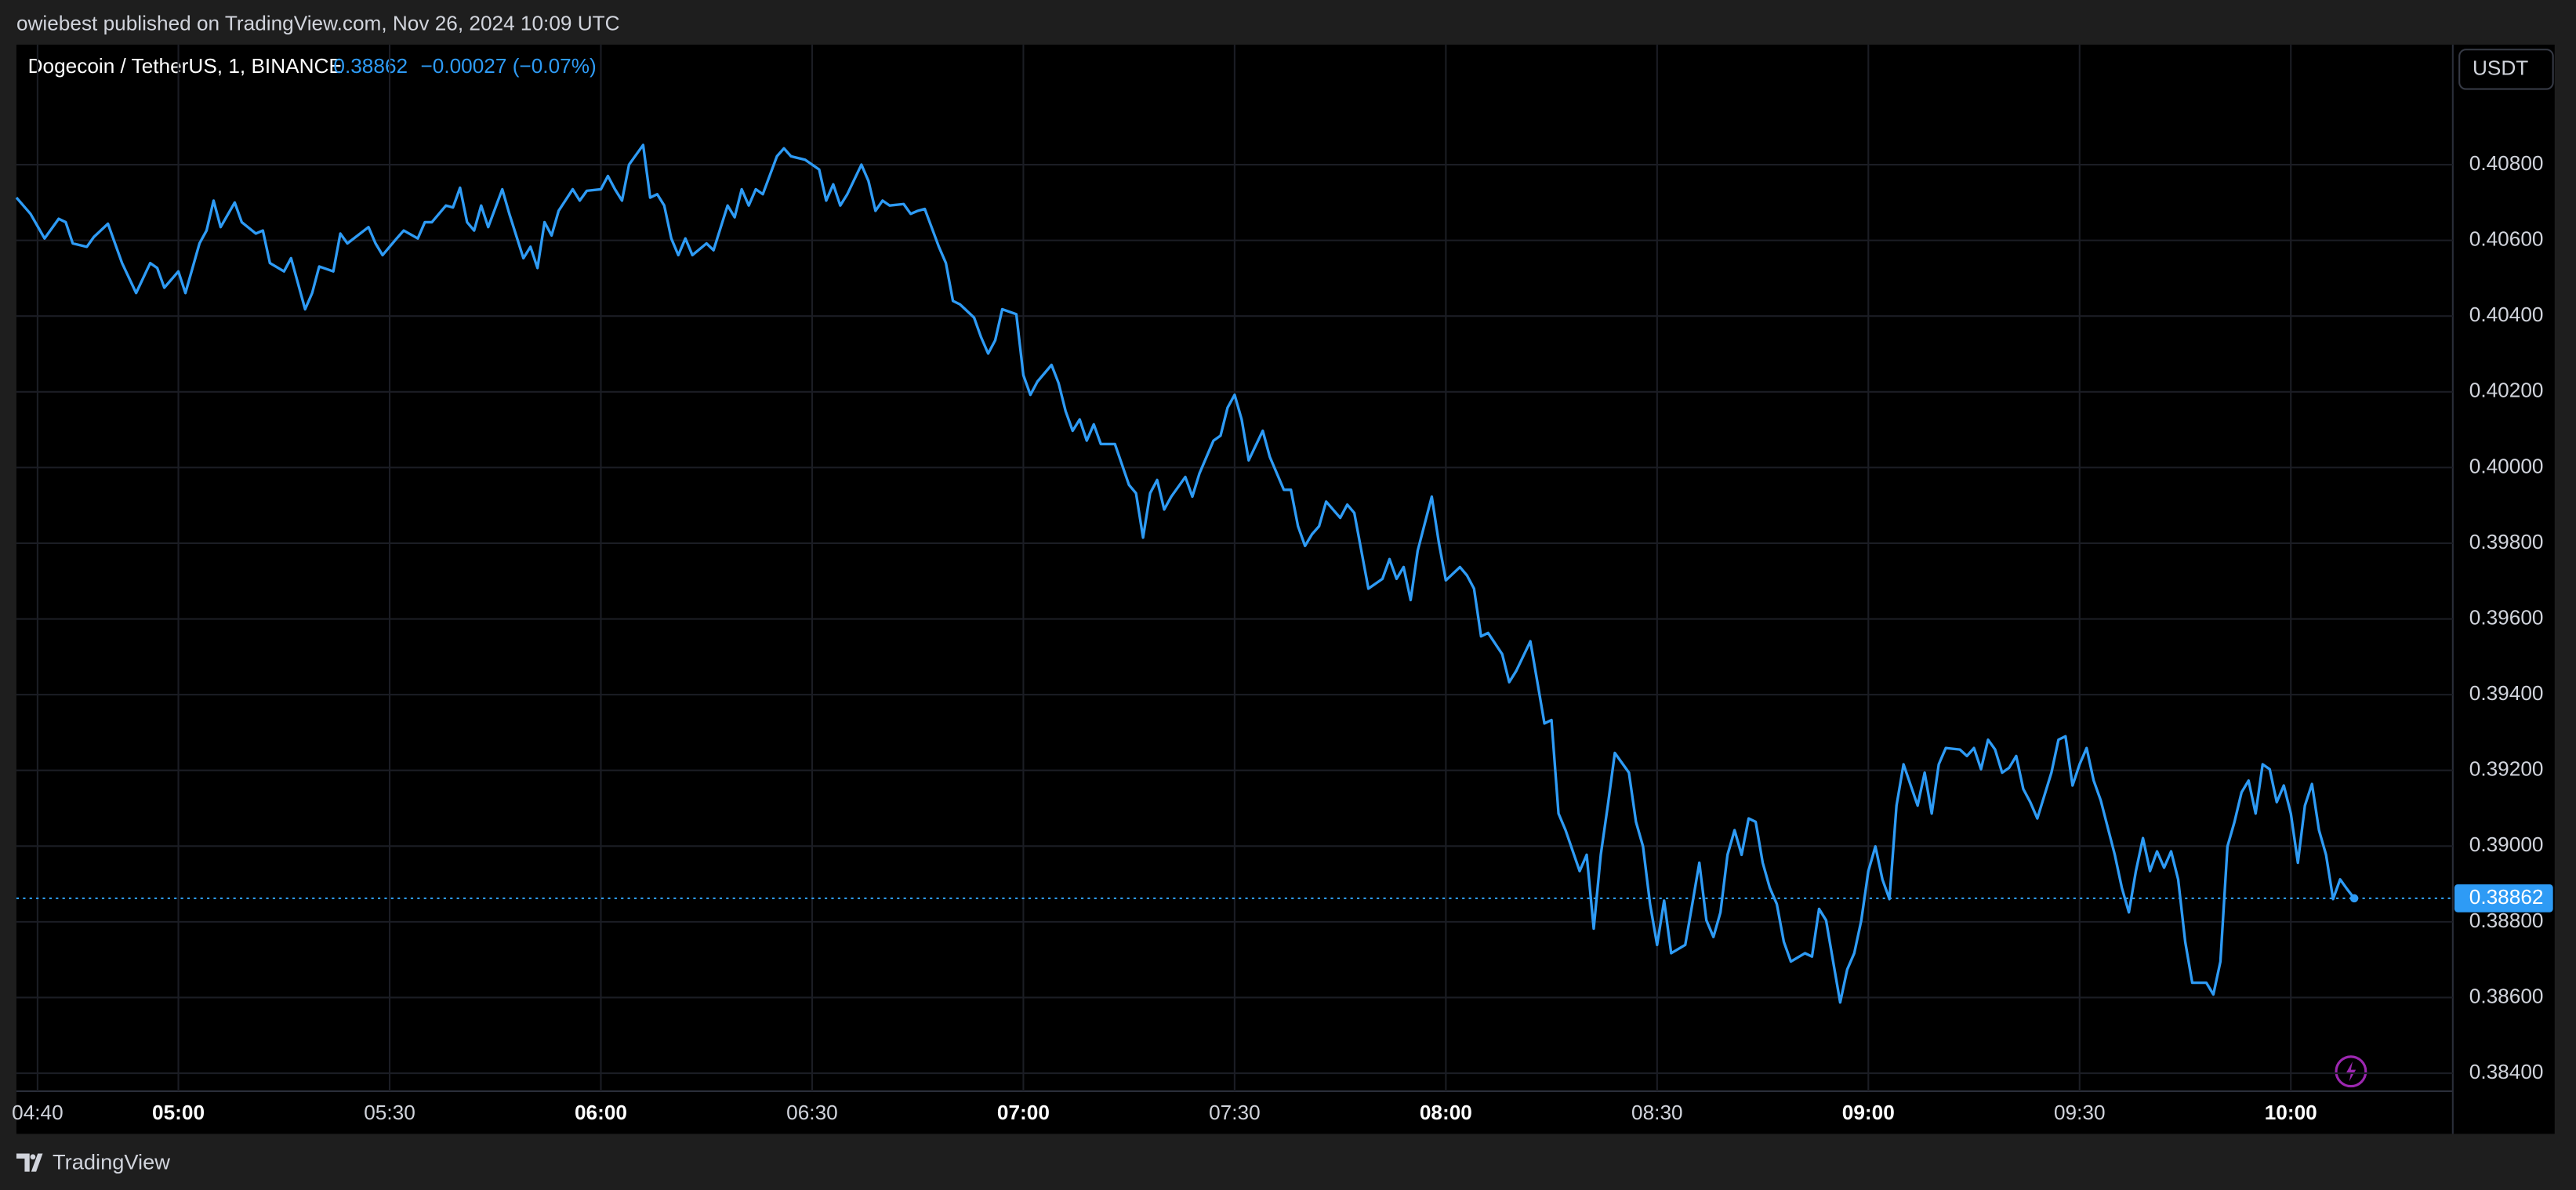 The width and height of the screenshot is (2576, 1190). What do you see at coordinates (1023, 1112) in the screenshot?
I see `x-tick-label: 07:00` at bounding box center [1023, 1112].